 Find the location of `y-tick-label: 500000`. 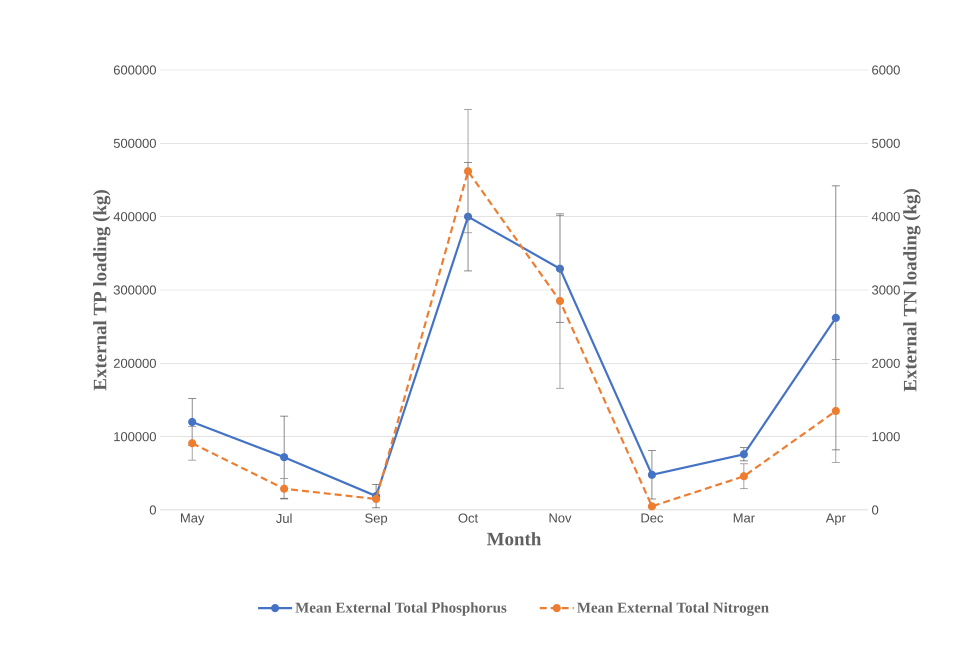

y-tick-label: 500000 is located at coordinates (135, 143).